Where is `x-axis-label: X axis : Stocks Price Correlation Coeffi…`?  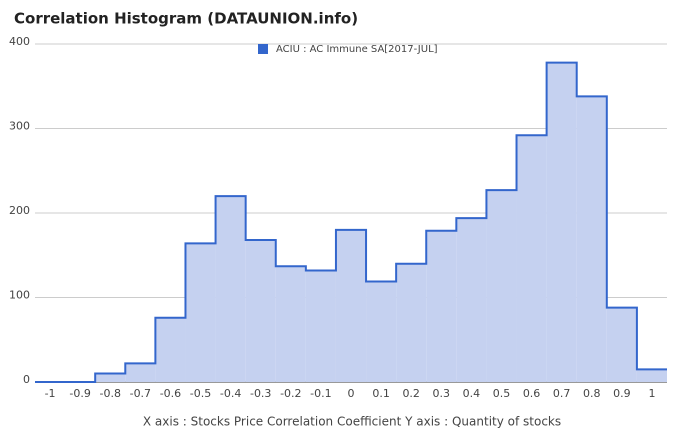 x-axis-label: X axis : Stocks Price Correlation Coeffi… is located at coordinates (352, 422).